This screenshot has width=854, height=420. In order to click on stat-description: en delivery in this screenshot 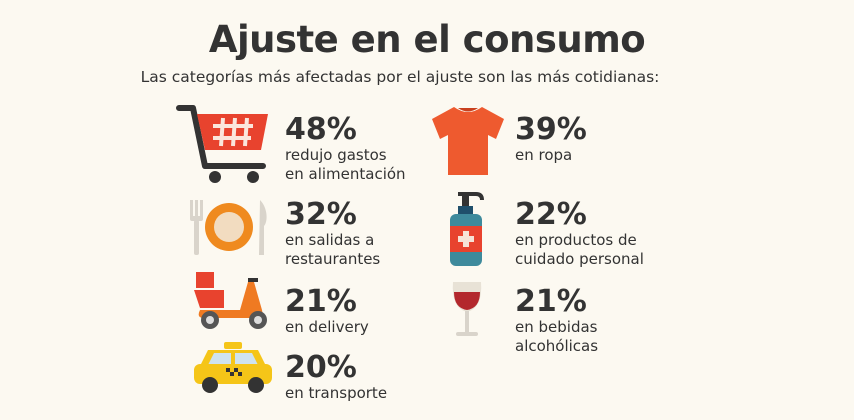, I will do `click(327, 327)`.